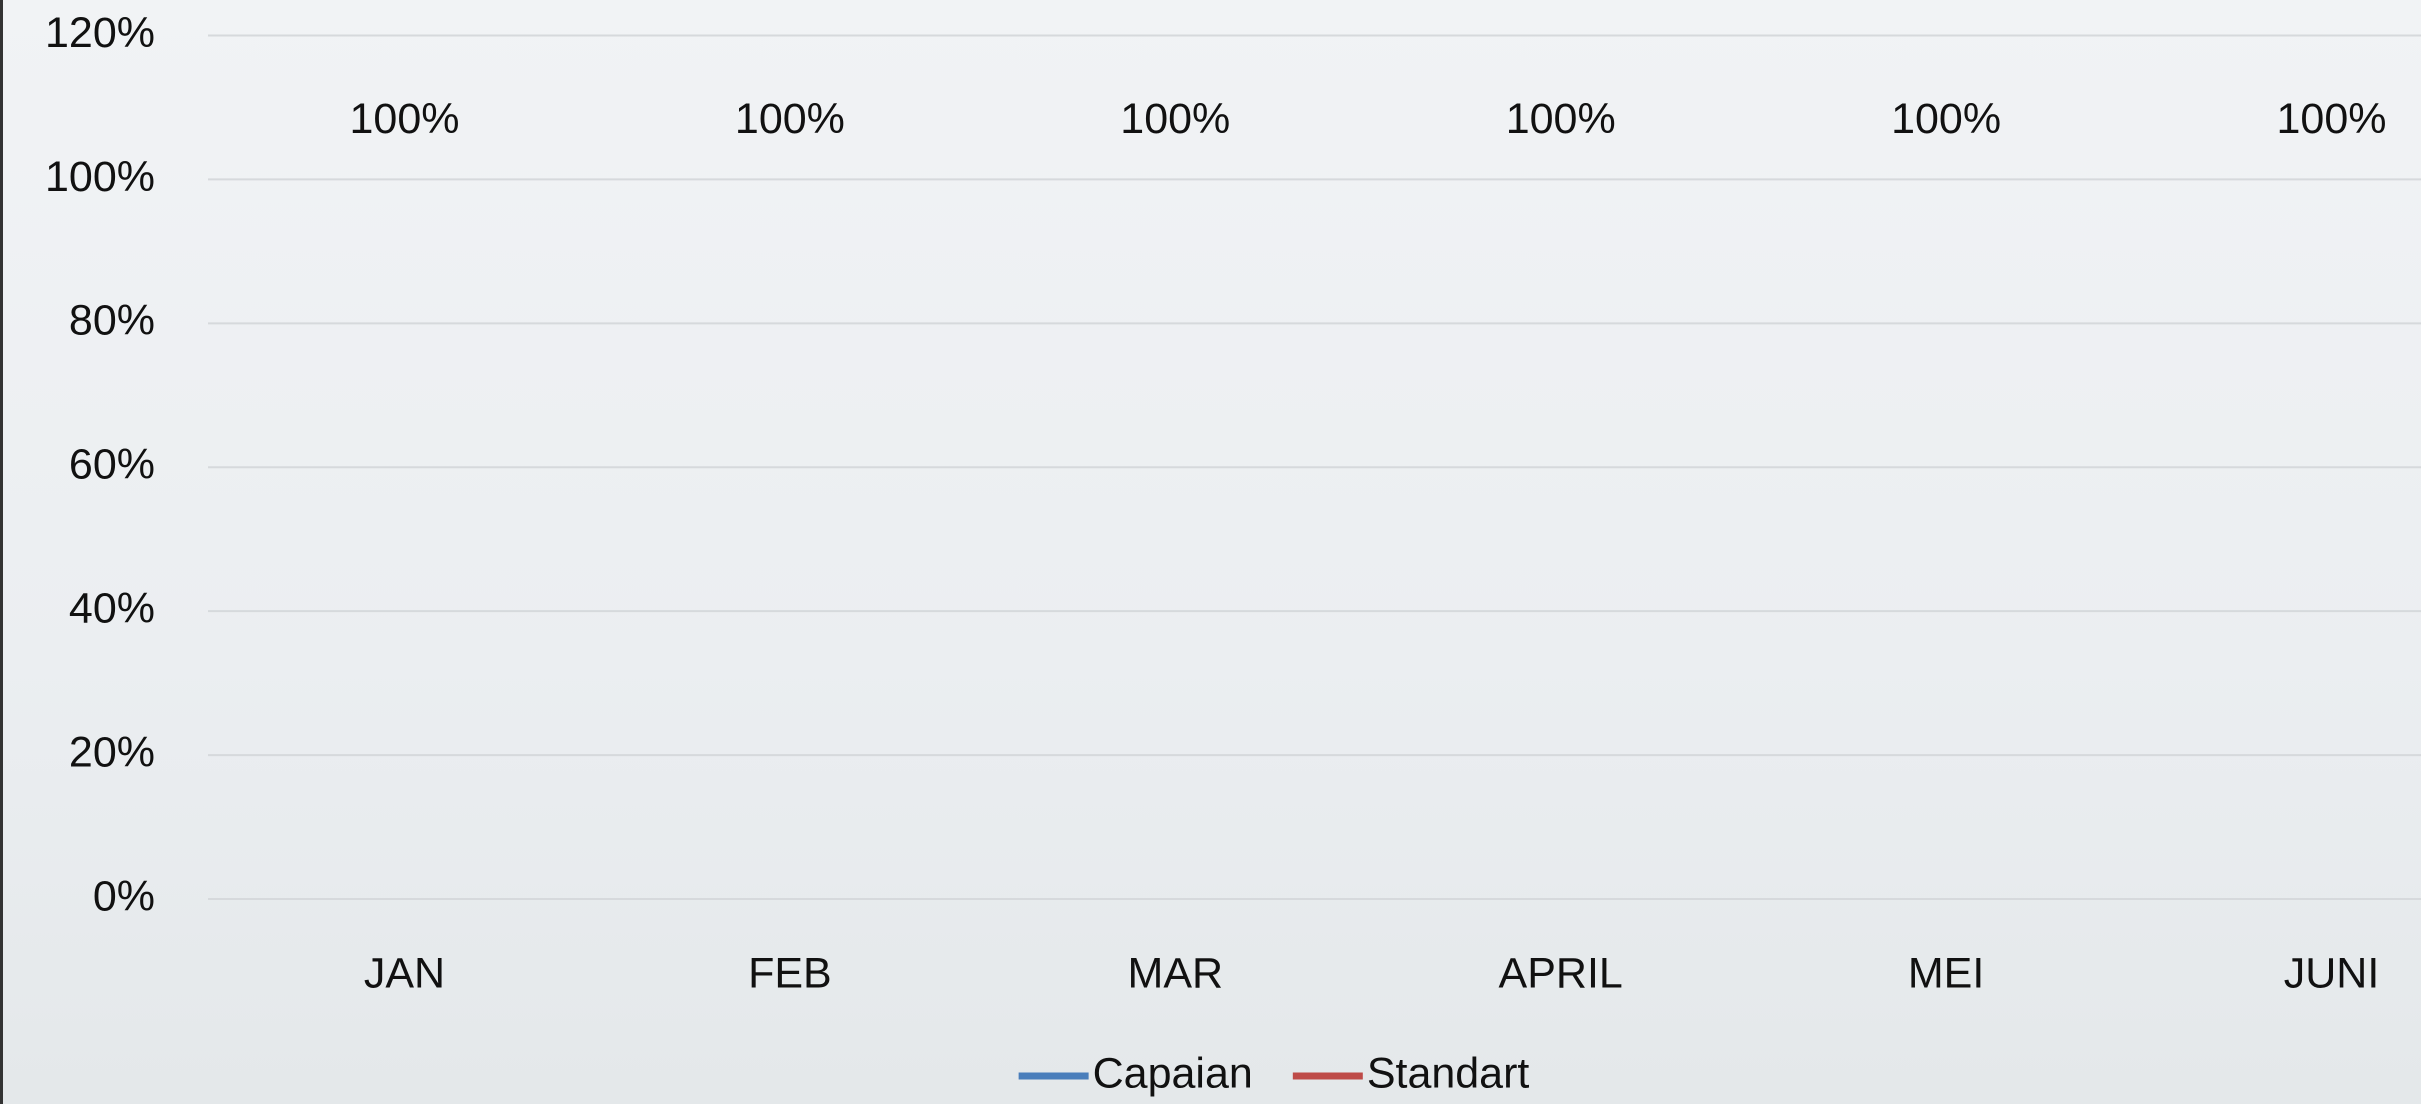 Image resolution: width=2421 pixels, height=1104 pixels. I want to click on y-tick-label: 100%, so click(100, 177).